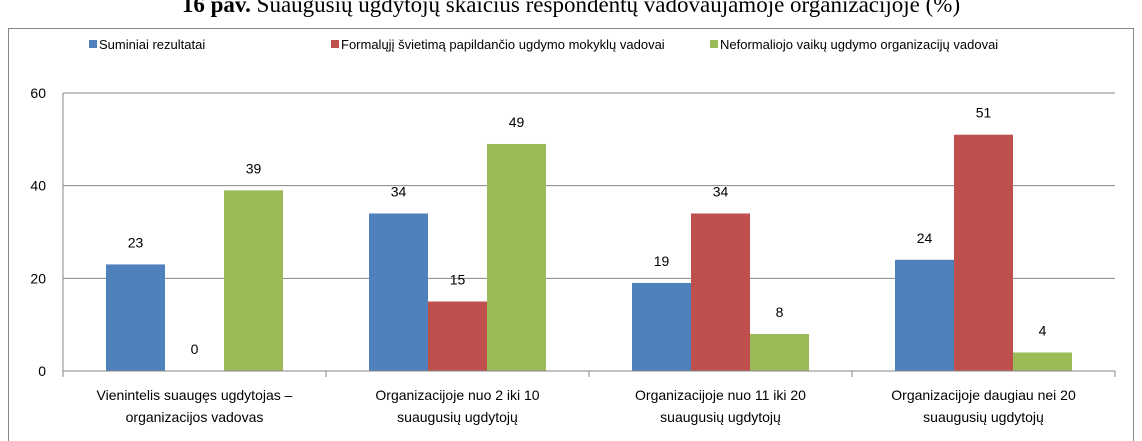  I want to click on value-label: 19, so click(662, 261).